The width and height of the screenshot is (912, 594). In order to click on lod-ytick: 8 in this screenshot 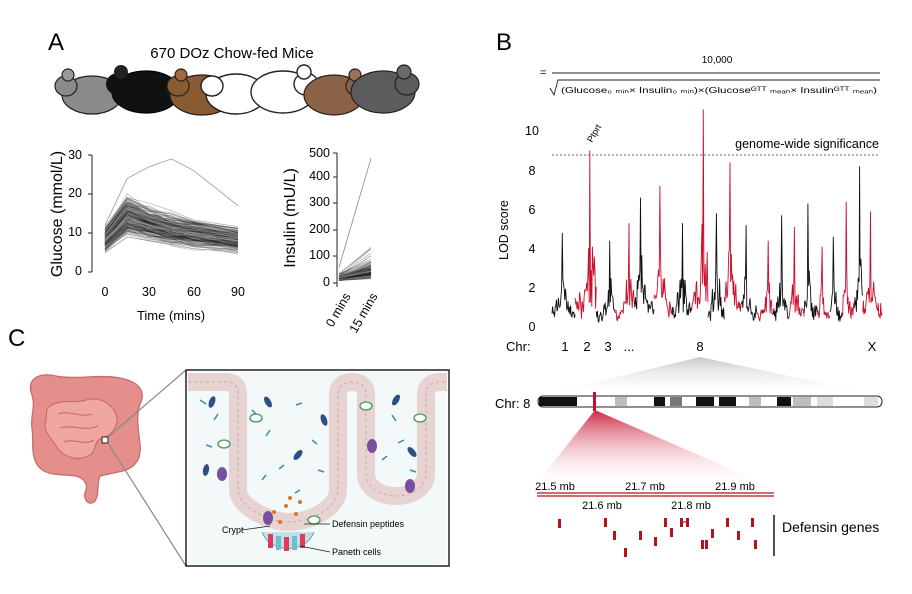, I will do `click(532, 171)`.